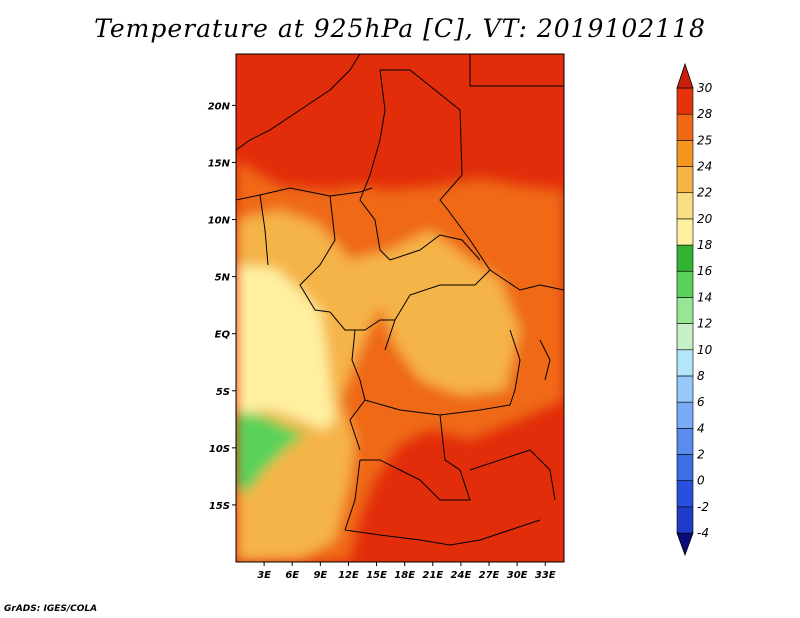 The width and height of the screenshot is (800, 618). Describe the element at coordinates (704, 193) in the screenshot. I see `colorbar-label: 22` at that location.